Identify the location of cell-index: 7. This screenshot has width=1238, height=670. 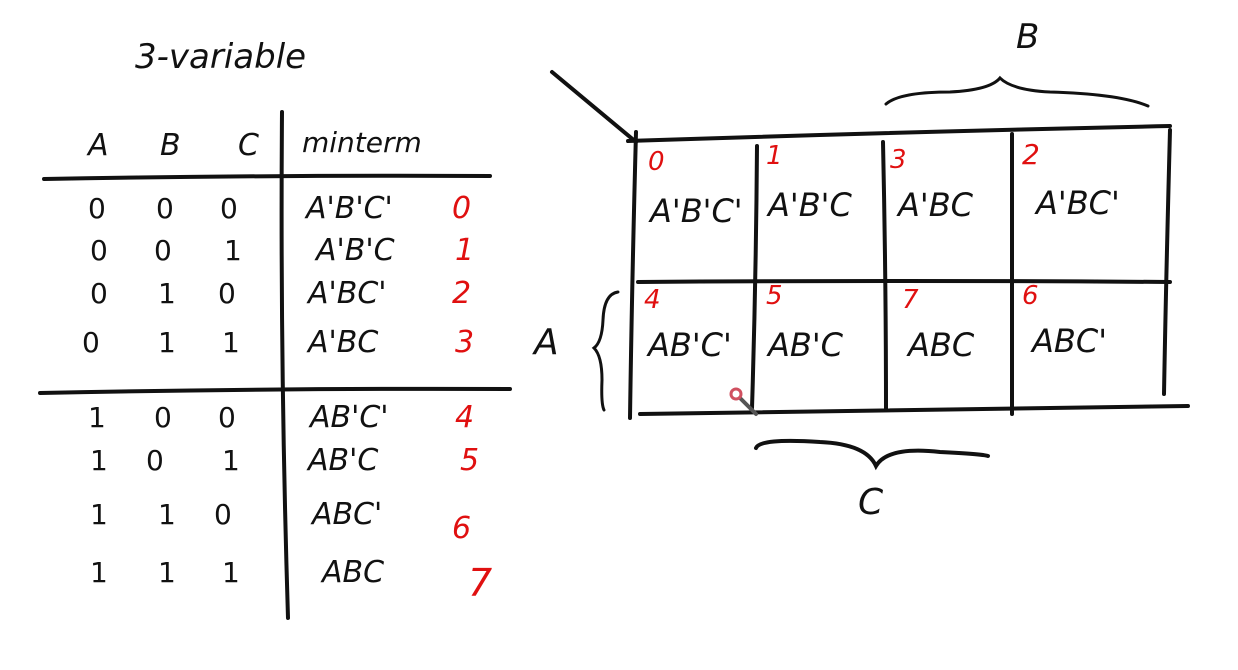
(910, 300).